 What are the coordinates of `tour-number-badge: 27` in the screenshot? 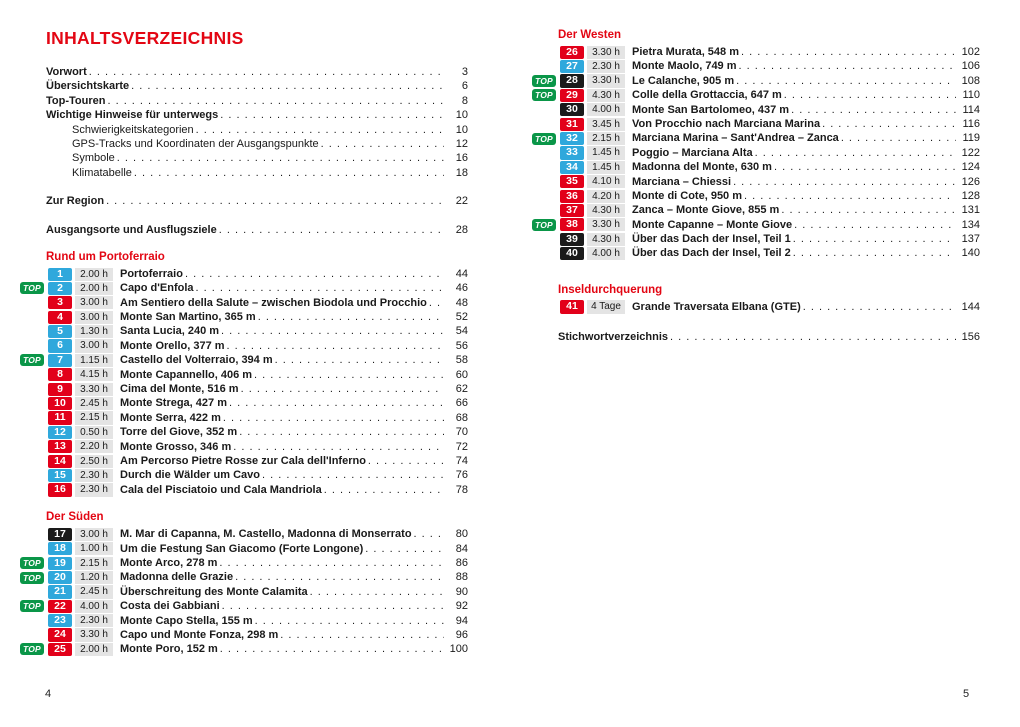 It's located at (572, 66).